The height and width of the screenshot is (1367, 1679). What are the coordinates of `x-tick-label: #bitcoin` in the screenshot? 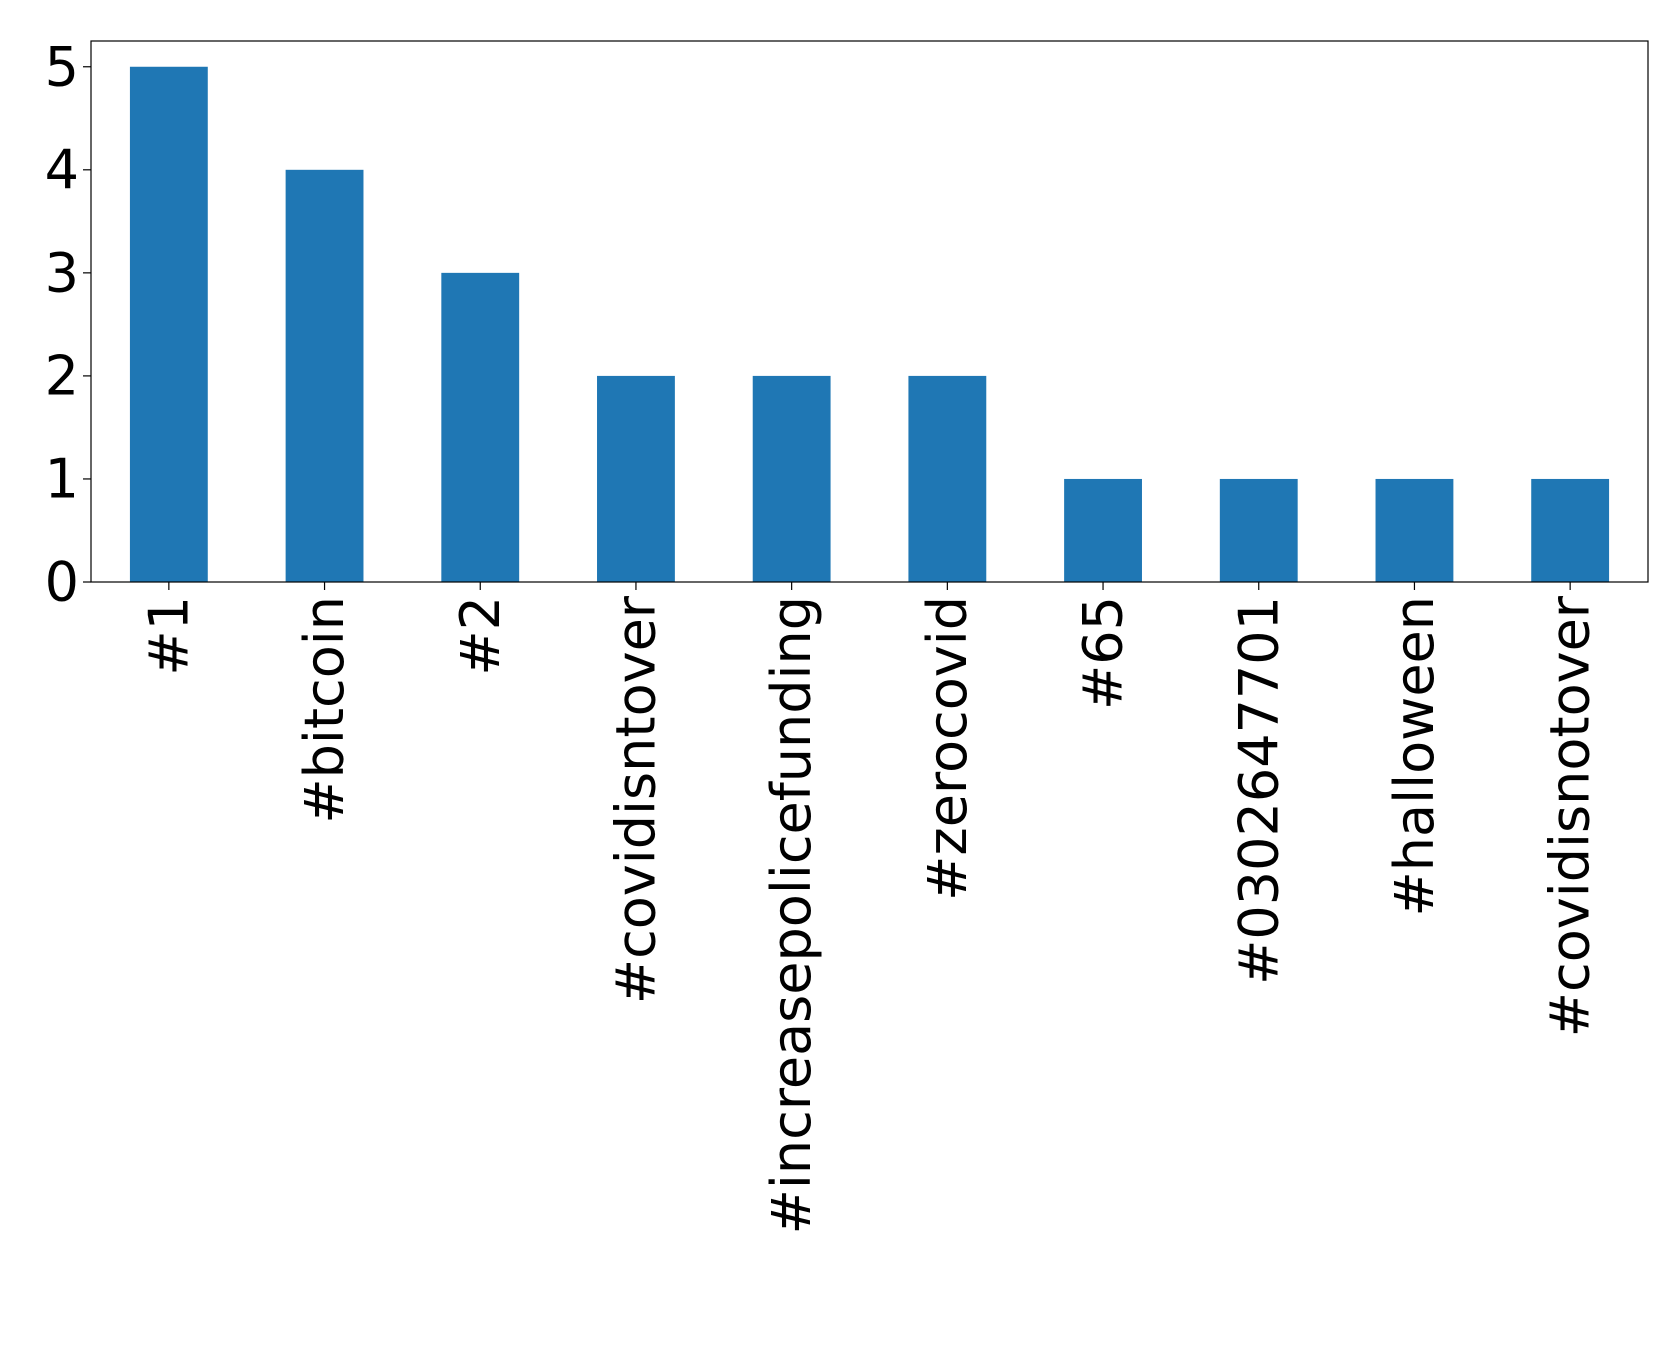 It's located at (324, 710).